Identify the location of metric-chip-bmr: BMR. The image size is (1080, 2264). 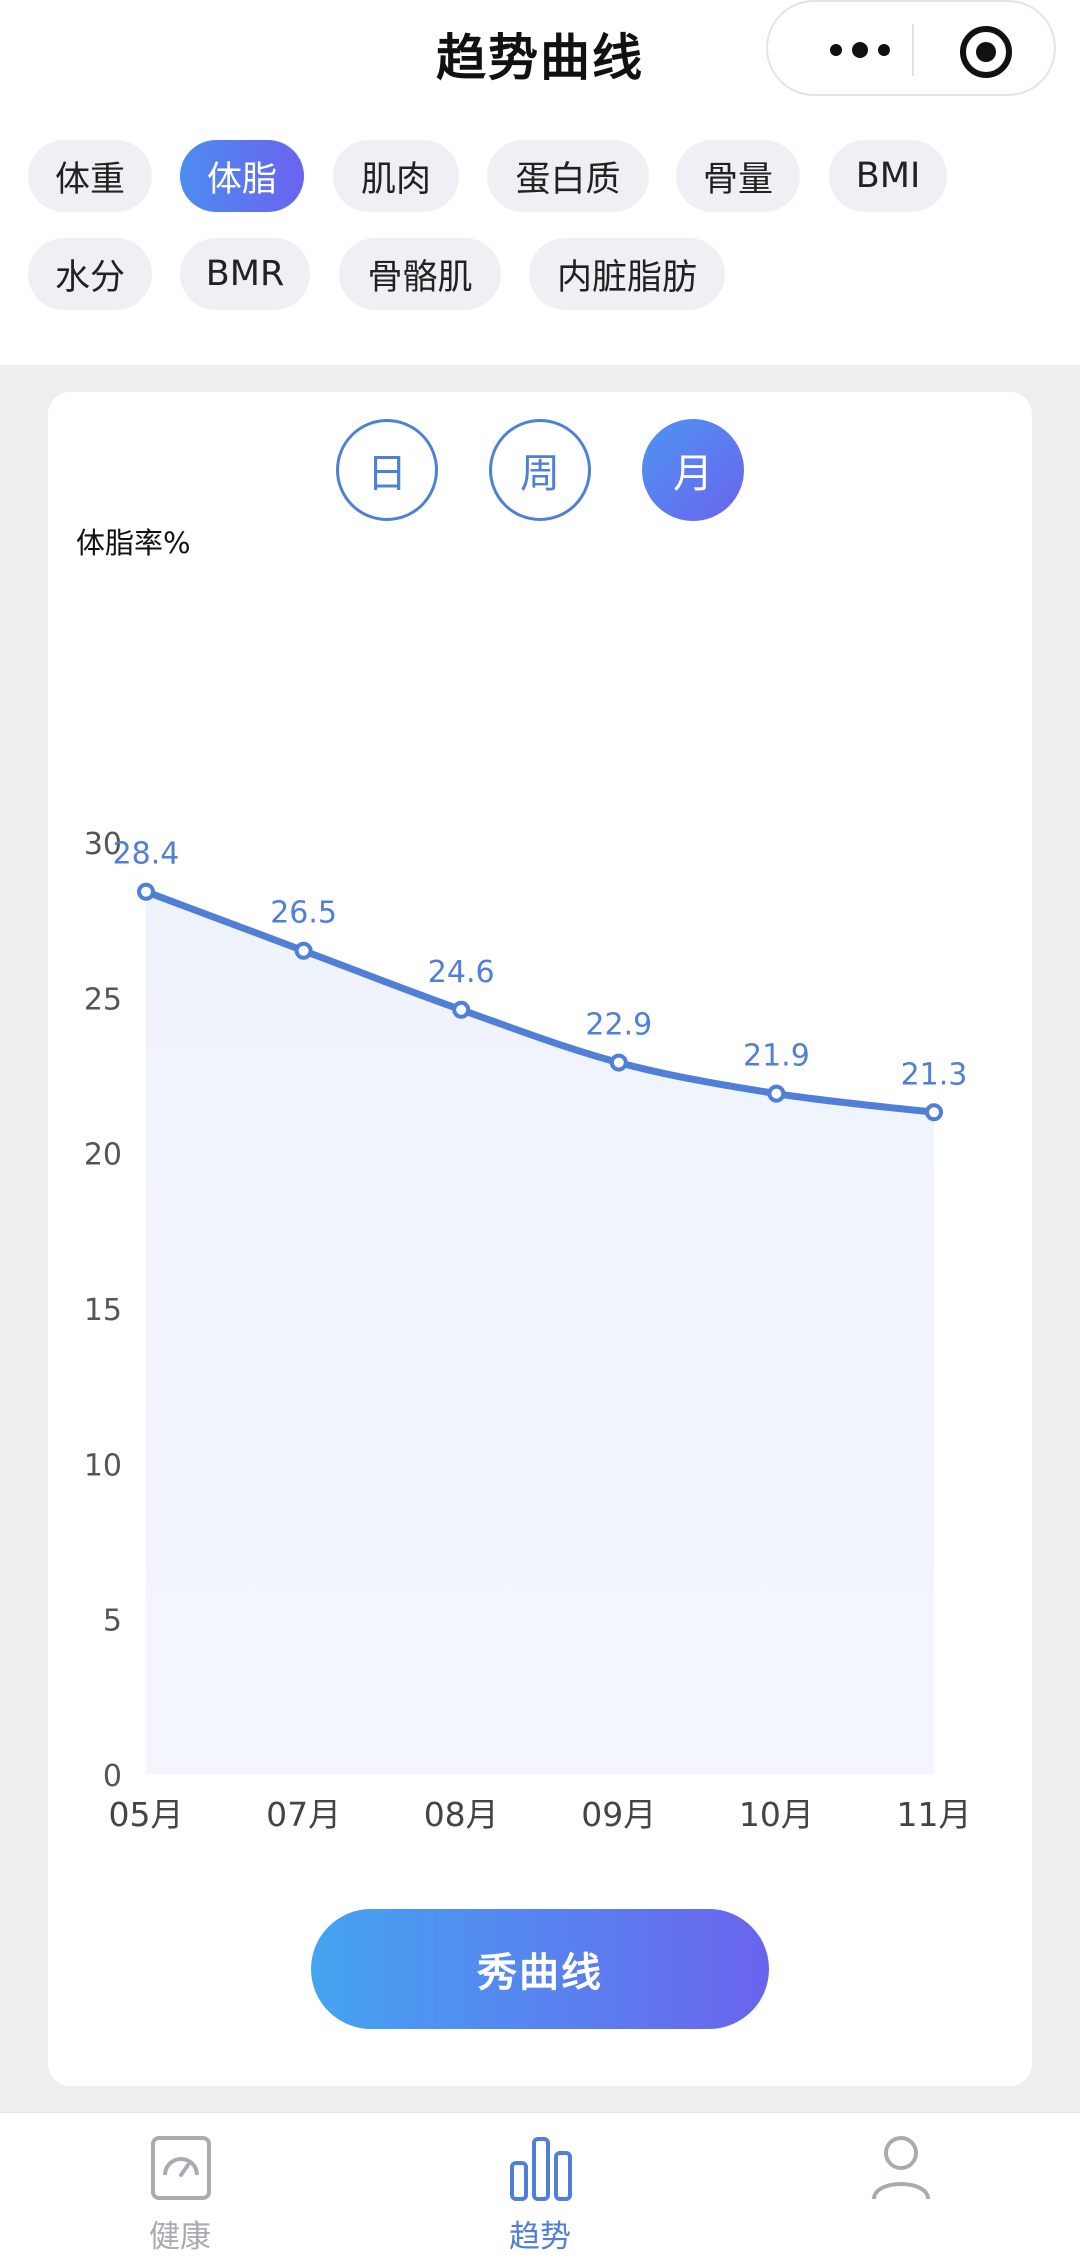
(245, 274).